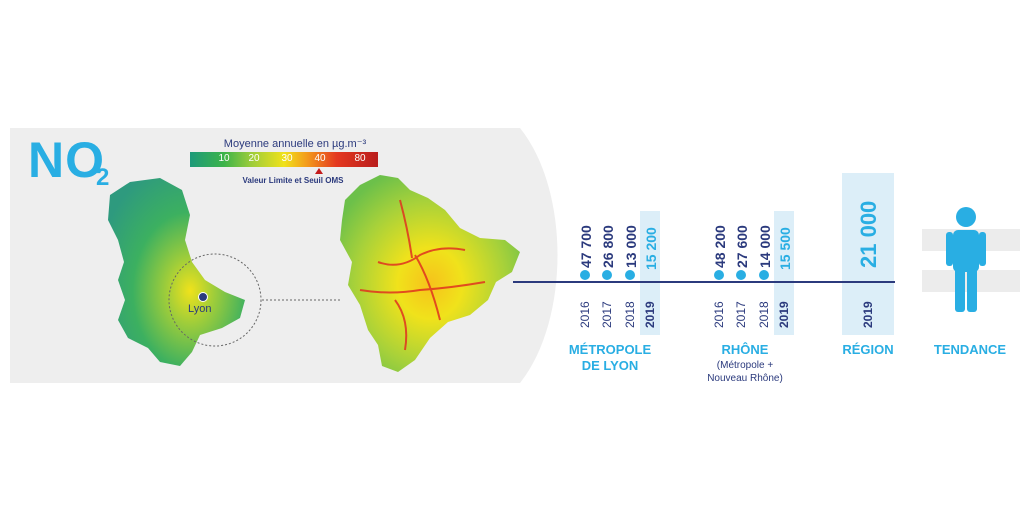  I want to click on label-rhone: RHÔNE, so click(745, 349).